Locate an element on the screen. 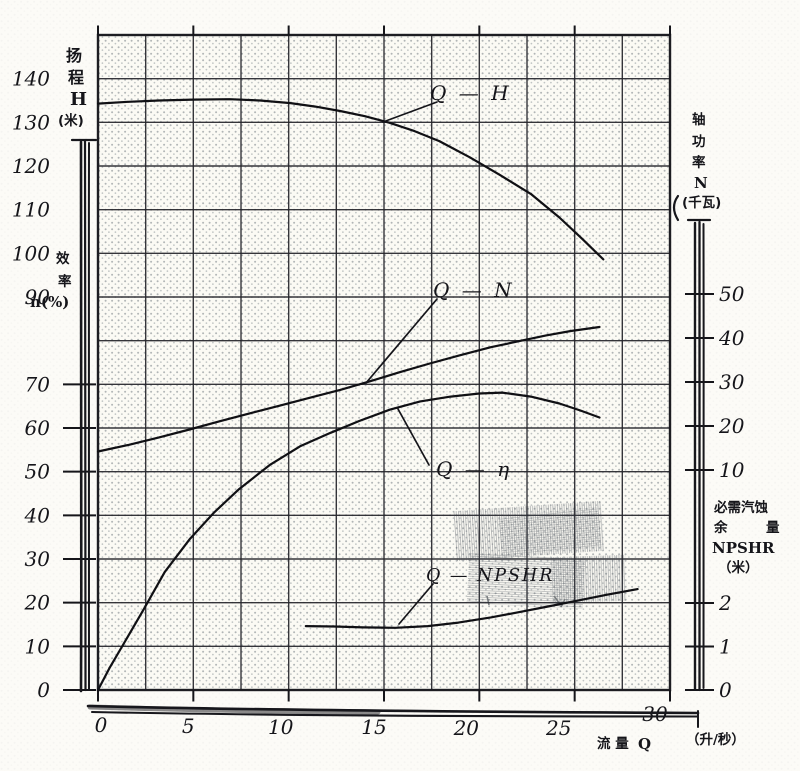 Image resolution: width=800 pixels, height=771 pixels. left-scale-bar is located at coordinates (84, 415).